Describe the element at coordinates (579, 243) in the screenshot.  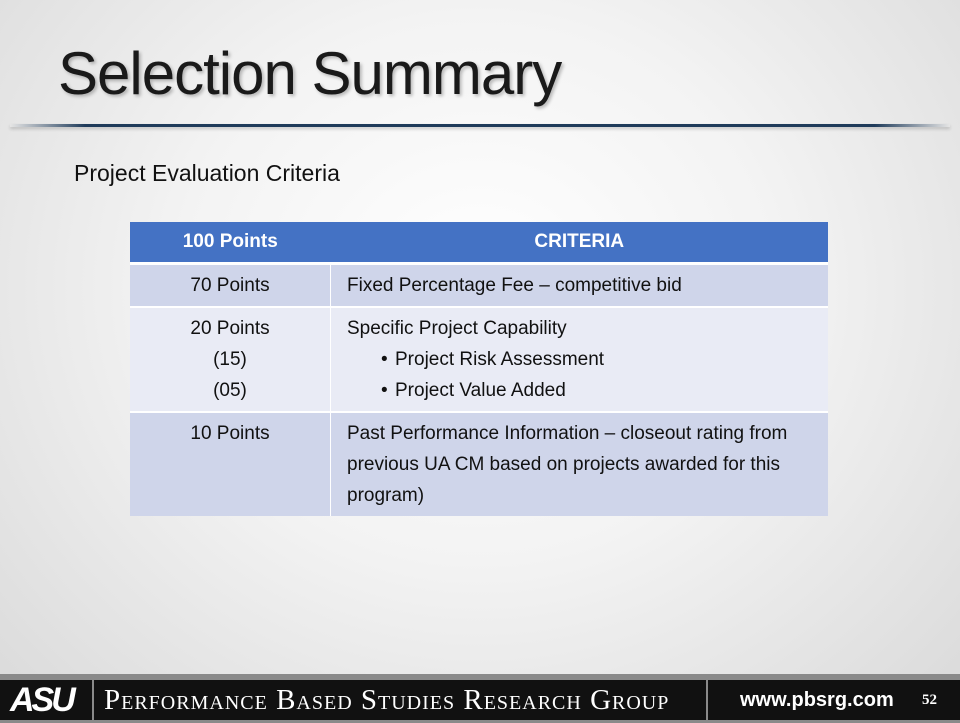
I see `header-criteria: CRITERIA` at that location.